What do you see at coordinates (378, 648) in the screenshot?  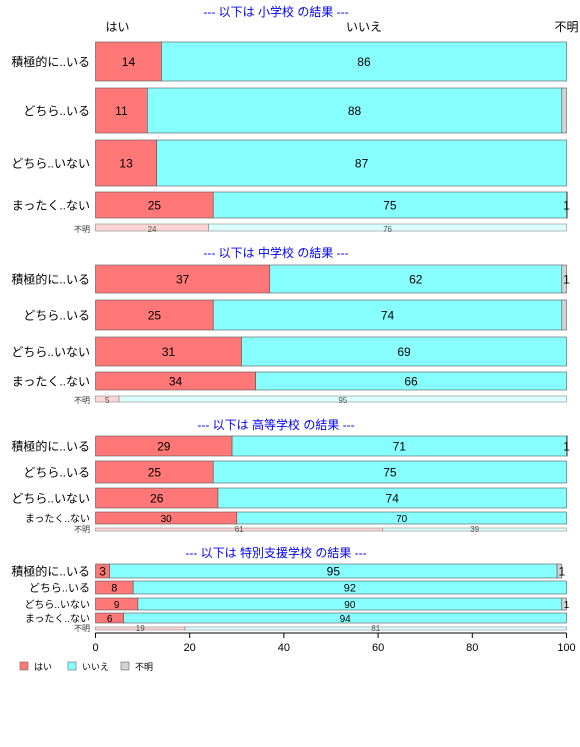 I see `x-tick-label: 60` at bounding box center [378, 648].